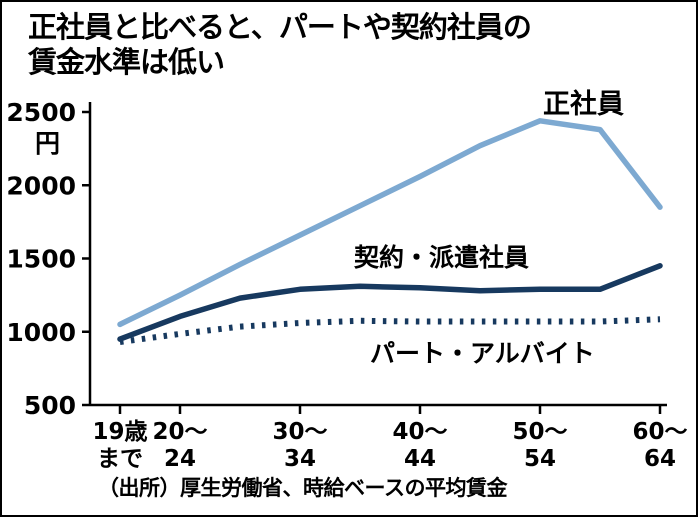  What do you see at coordinates (583, 104) in the screenshot?
I see `series-label-regular: 正社員` at bounding box center [583, 104].